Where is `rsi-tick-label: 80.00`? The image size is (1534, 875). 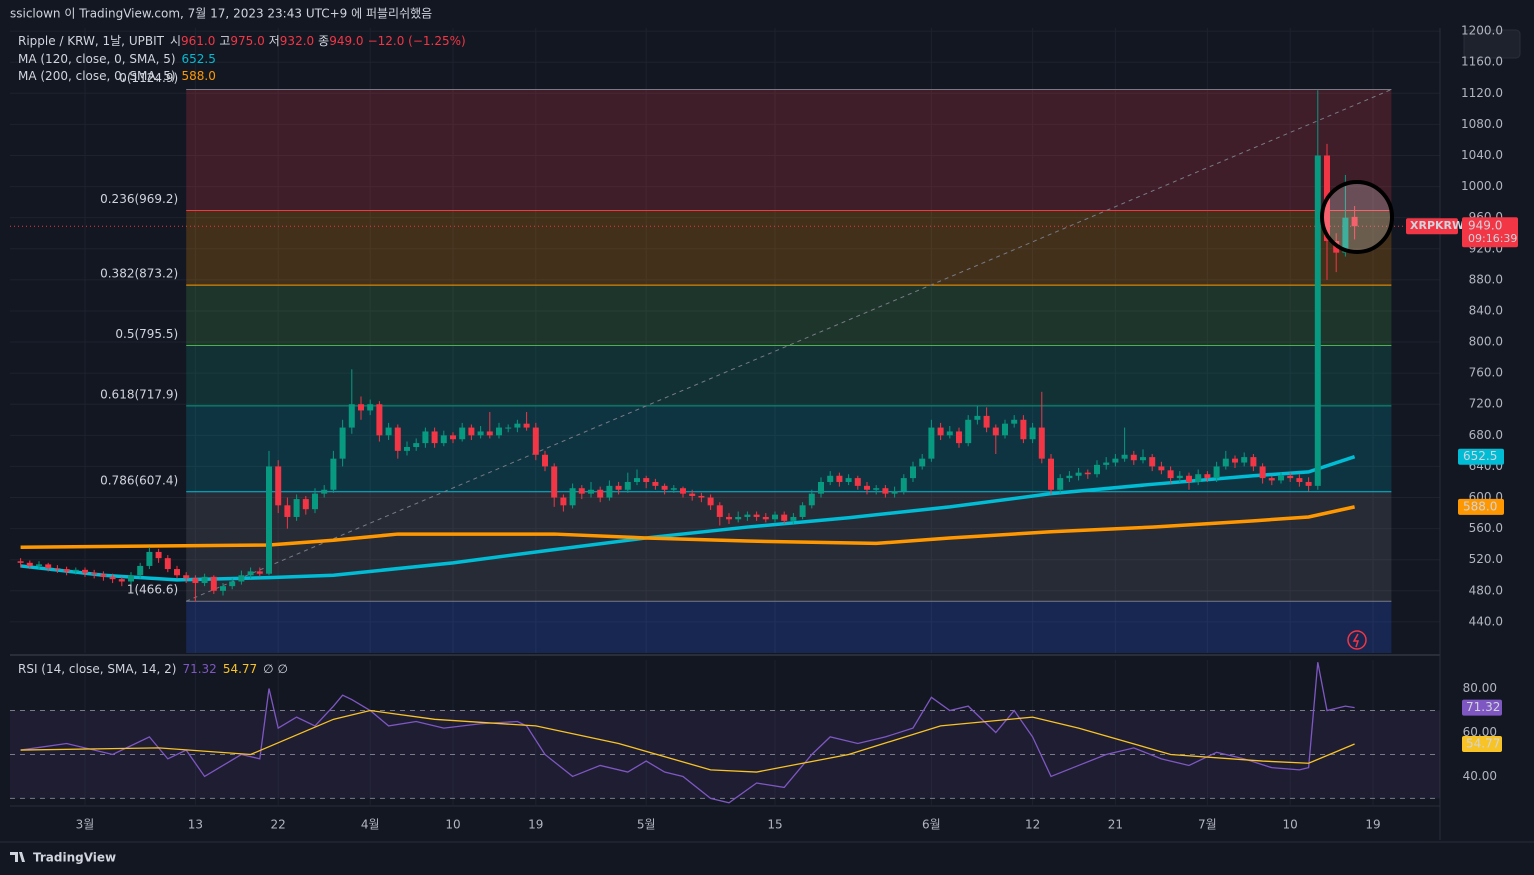
rsi-tick-label: 80.00 is located at coordinates (1480, 688).